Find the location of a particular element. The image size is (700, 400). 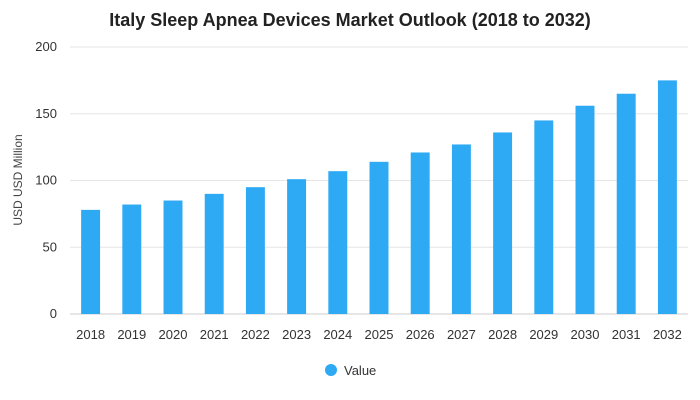

x-tick-label: 2024 is located at coordinates (337, 334).